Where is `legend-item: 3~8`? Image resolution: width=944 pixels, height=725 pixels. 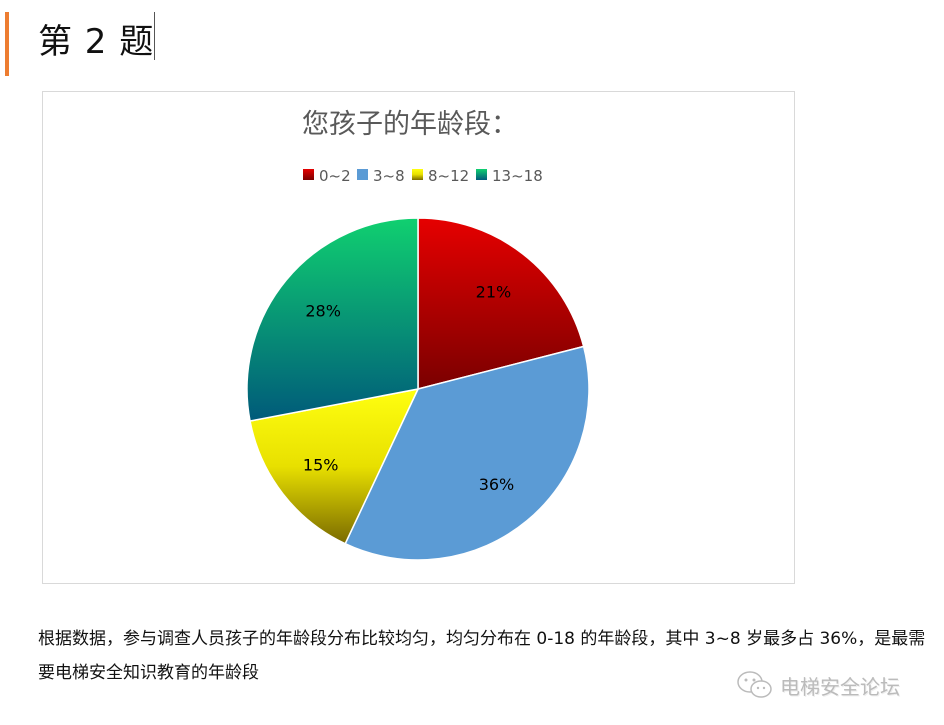
legend-item: 3~8 is located at coordinates (381, 176).